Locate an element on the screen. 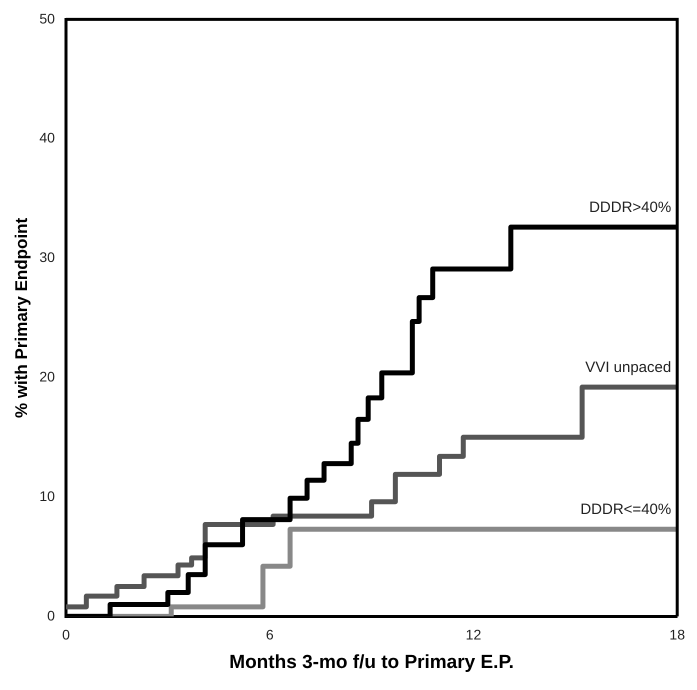 This screenshot has height=690, width=697. series-label: DDDR<=40% is located at coordinates (626, 509).